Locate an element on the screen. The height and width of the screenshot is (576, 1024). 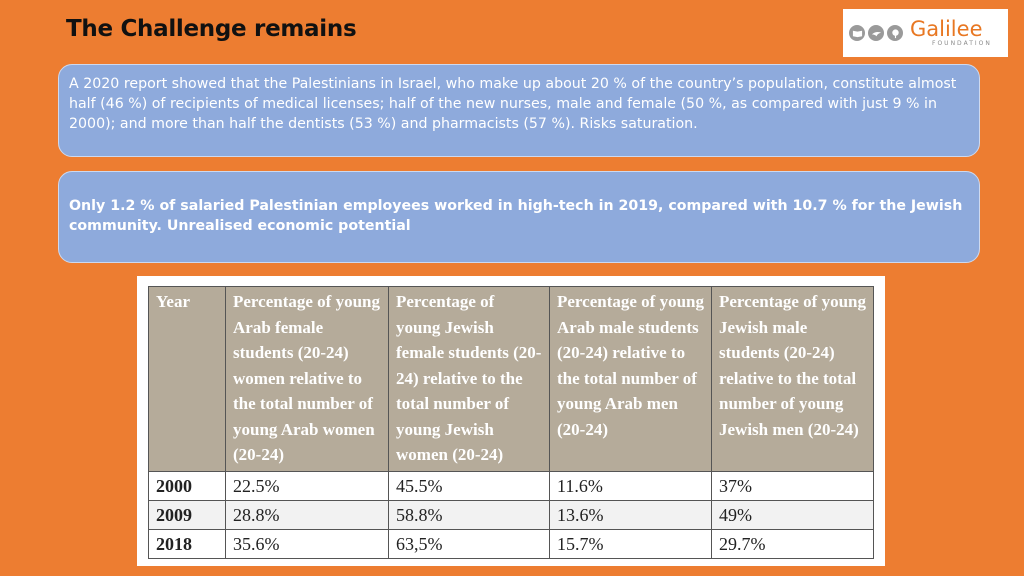
tree-icon is located at coordinates (895, 33).